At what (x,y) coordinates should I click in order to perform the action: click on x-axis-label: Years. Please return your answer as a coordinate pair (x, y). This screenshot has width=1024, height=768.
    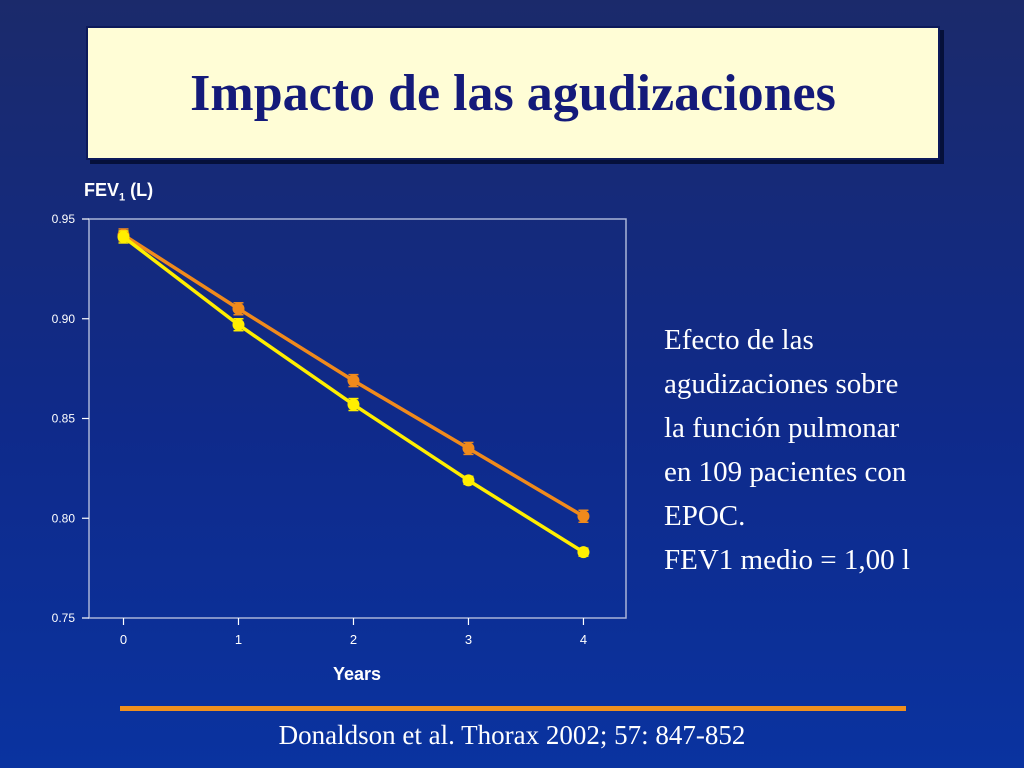
    Looking at the image, I should click on (357, 674).